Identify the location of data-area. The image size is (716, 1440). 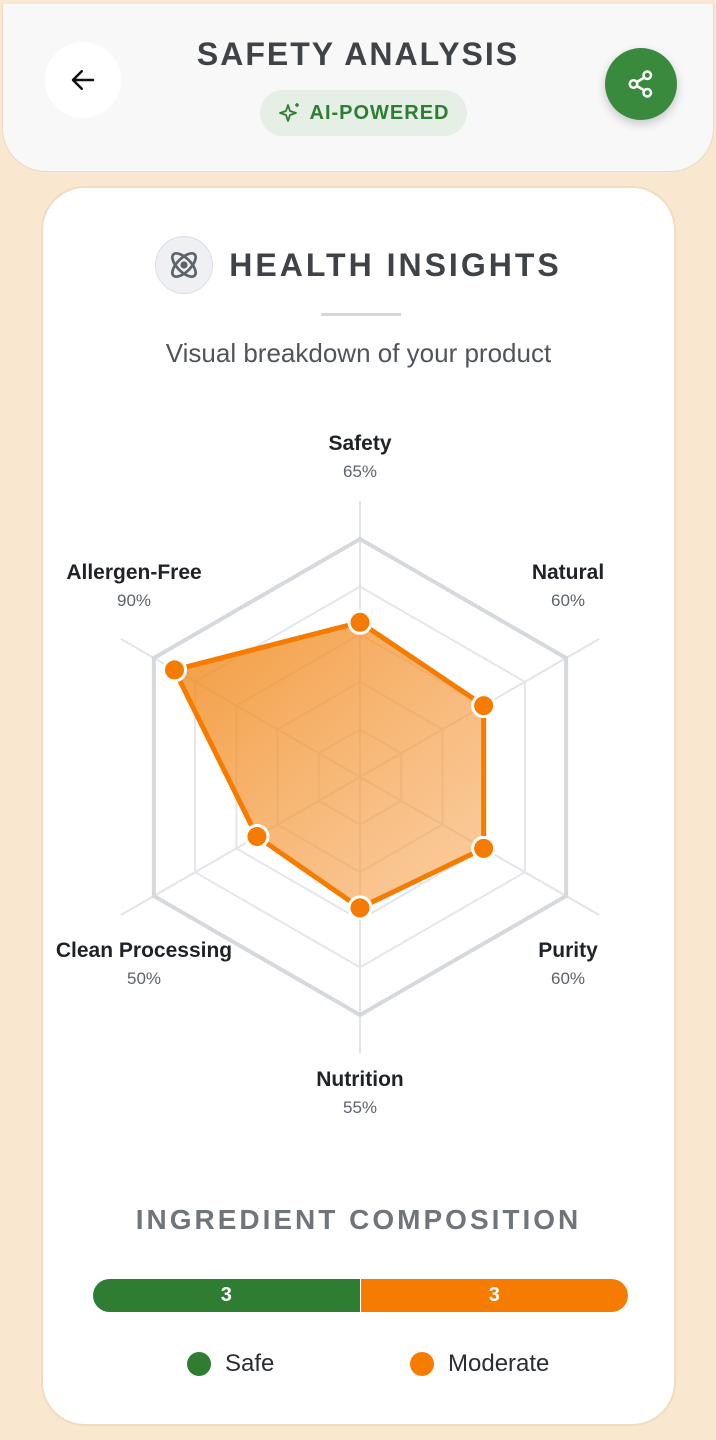
(329, 765).